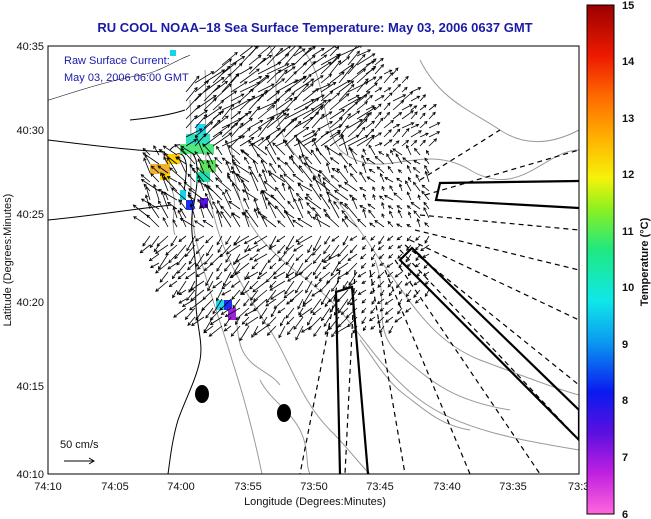 The width and height of the screenshot is (651, 519). What do you see at coordinates (79, 445) in the screenshot?
I see `scale-label: 50 cm/s` at bounding box center [79, 445].